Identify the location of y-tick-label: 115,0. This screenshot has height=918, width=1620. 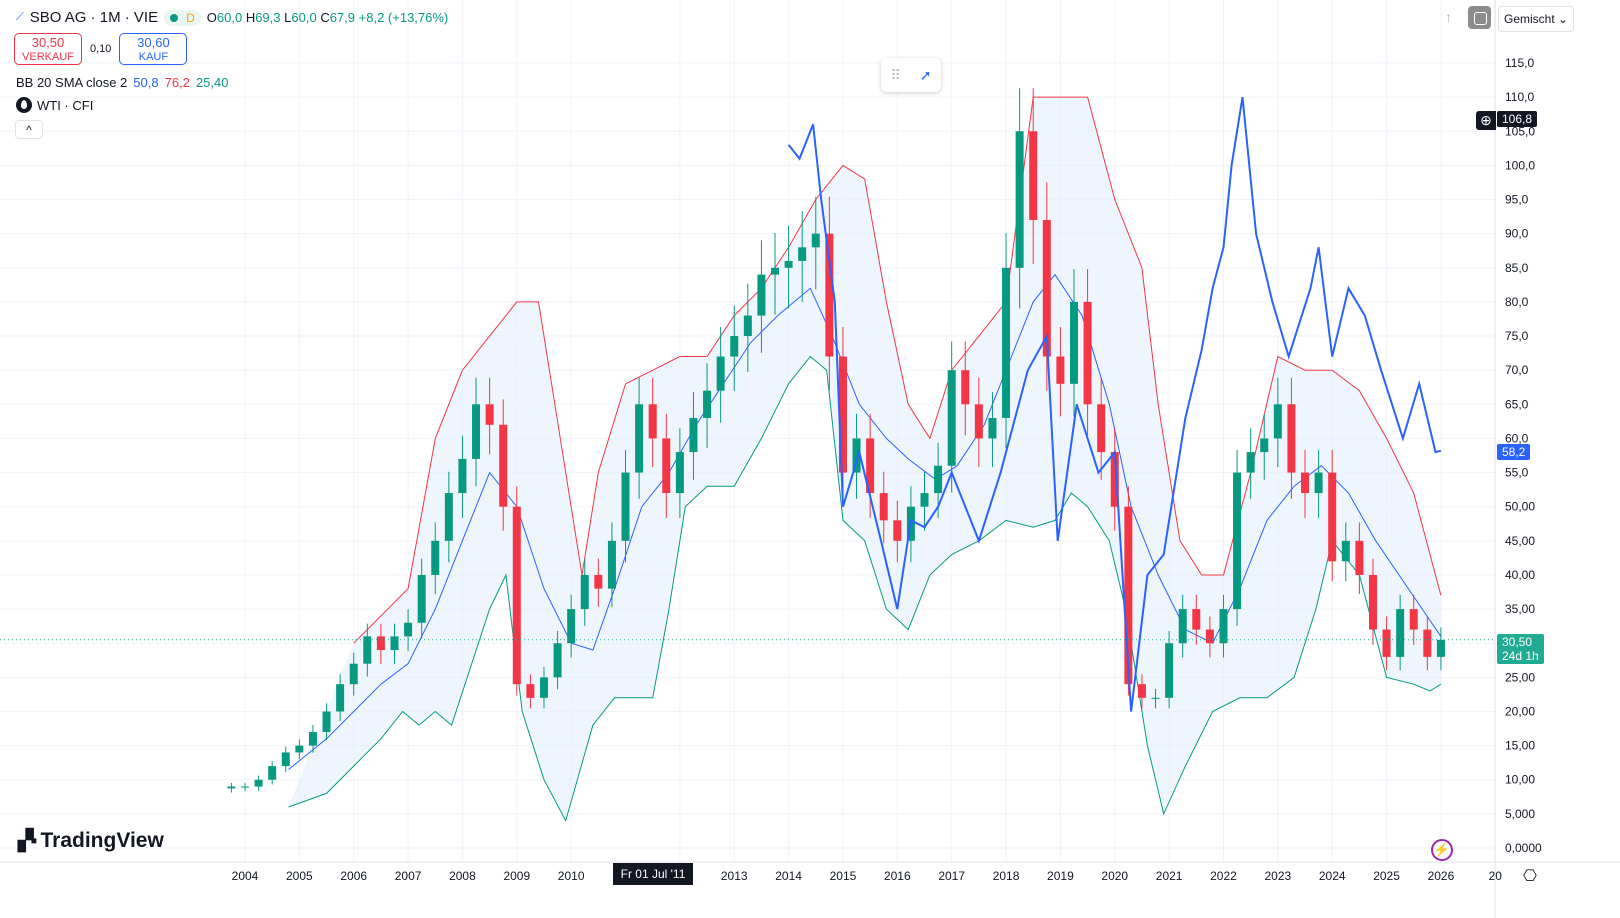
(1519, 63).